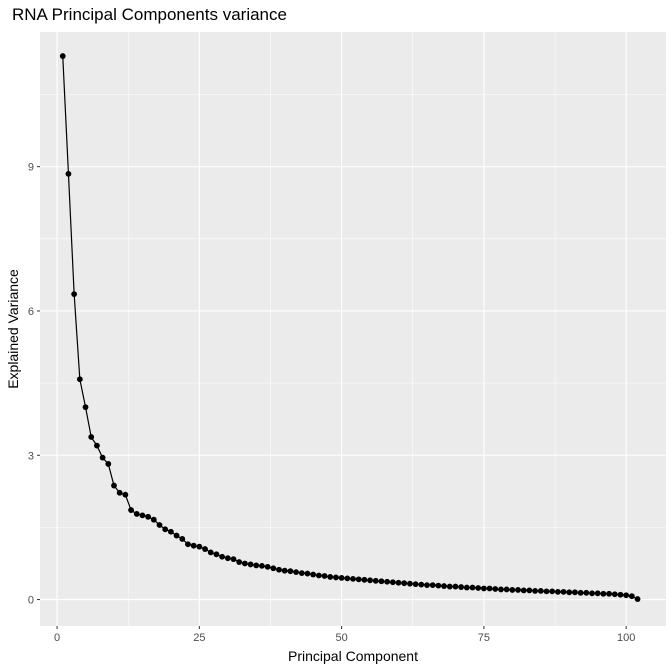 The height and width of the screenshot is (672, 672). Describe the element at coordinates (484, 638) in the screenshot. I see `x-tick-label: 75` at that location.